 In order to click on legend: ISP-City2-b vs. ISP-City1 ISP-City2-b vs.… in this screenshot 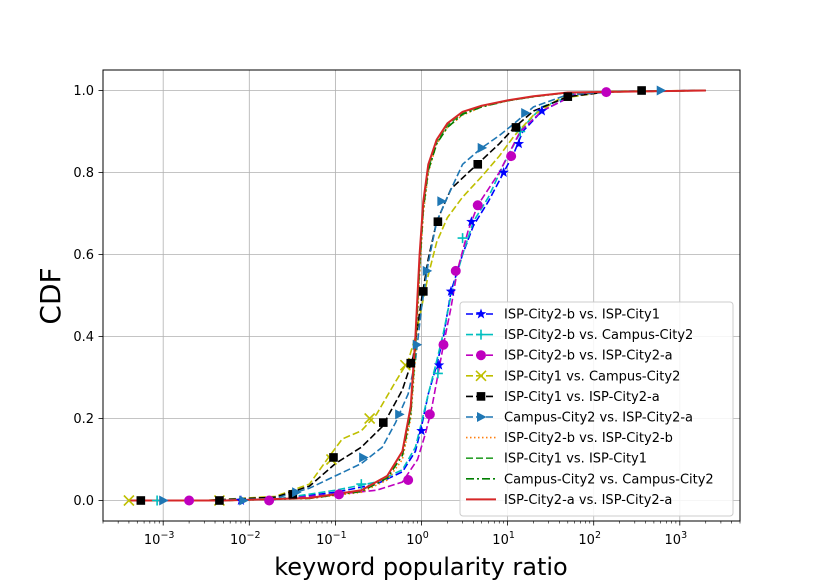, I will do `click(596, 409)`.